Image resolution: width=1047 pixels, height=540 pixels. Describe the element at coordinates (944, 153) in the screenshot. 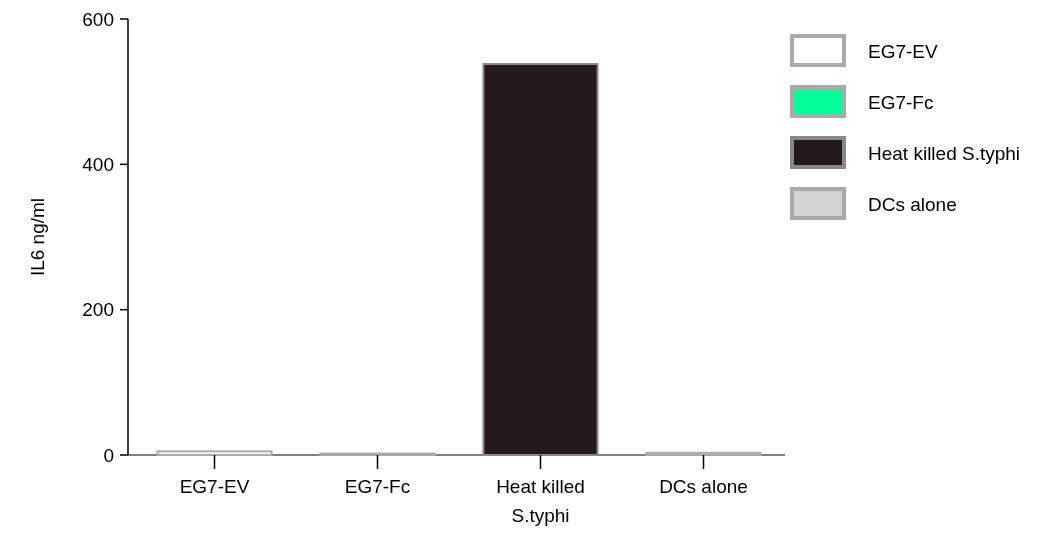

I see `legend-label: Heat killed S.typhi` at that location.